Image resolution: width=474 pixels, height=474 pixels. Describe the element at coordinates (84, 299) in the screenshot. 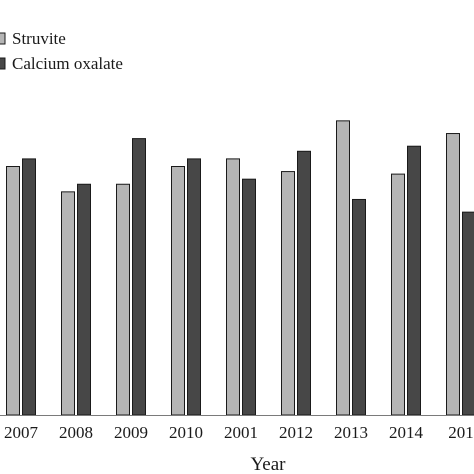

I see `bar-calcium-oxalate-2008` at that location.